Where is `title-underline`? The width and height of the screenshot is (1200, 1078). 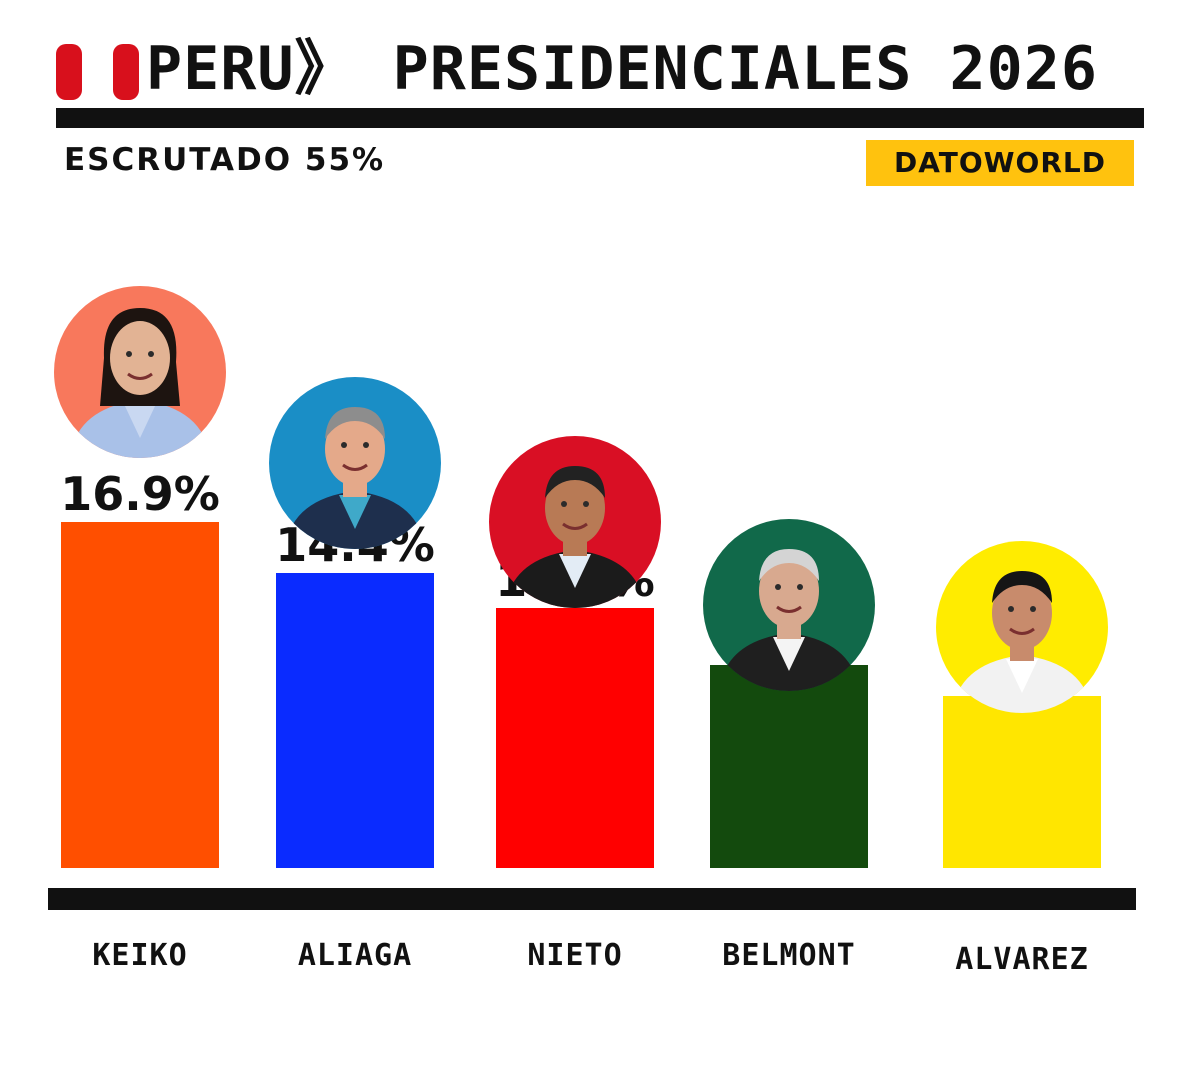 title-underline is located at coordinates (600, 118).